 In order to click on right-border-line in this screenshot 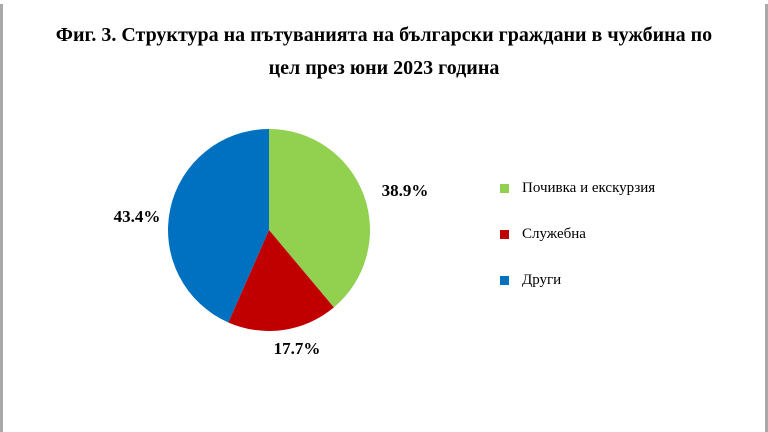, I will do `click(766, 218)`.